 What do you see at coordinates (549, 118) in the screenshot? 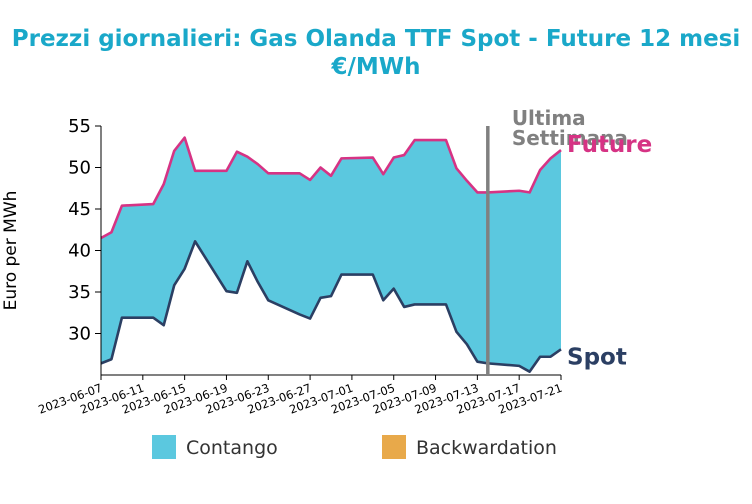
I see `marker-label-line1: Ultima` at bounding box center [549, 118].